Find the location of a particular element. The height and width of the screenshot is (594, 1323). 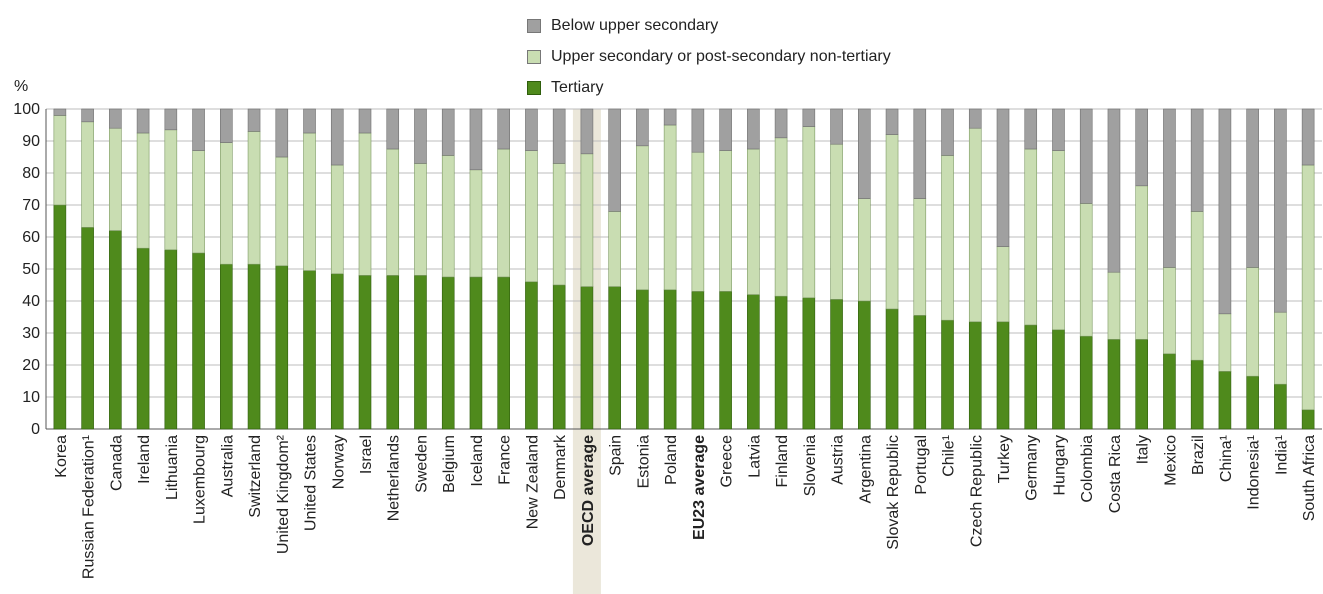

bar-below-upper-secondary-china is located at coordinates (1225, 211).